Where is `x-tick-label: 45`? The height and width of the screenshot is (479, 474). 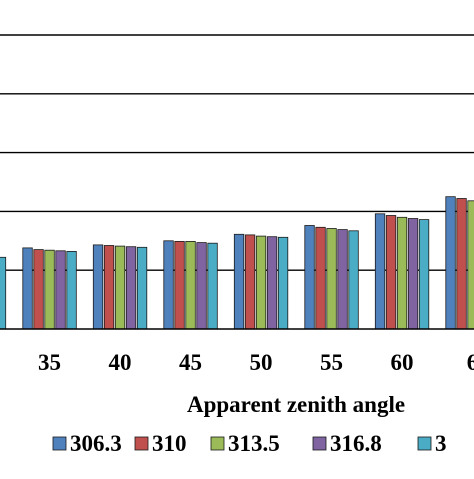 x-tick-label: 45 is located at coordinates (190, 362).